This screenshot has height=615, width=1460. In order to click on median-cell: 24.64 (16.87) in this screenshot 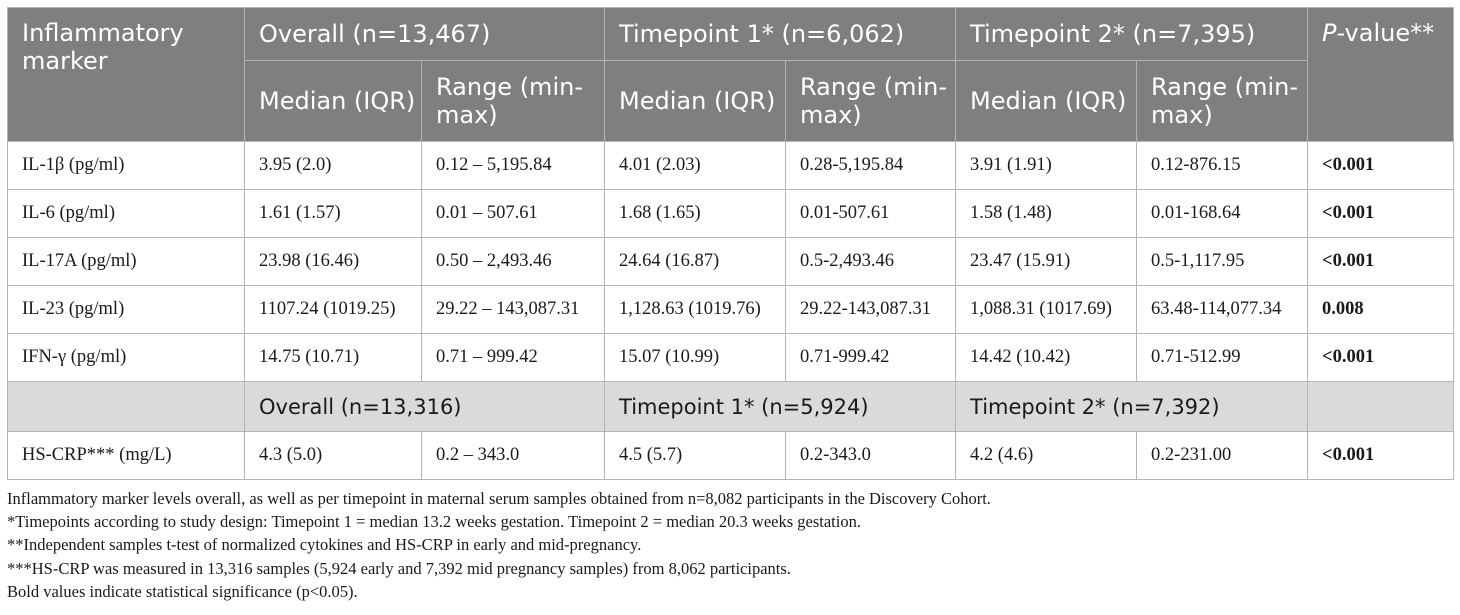, I will do `click(695, 261)`.